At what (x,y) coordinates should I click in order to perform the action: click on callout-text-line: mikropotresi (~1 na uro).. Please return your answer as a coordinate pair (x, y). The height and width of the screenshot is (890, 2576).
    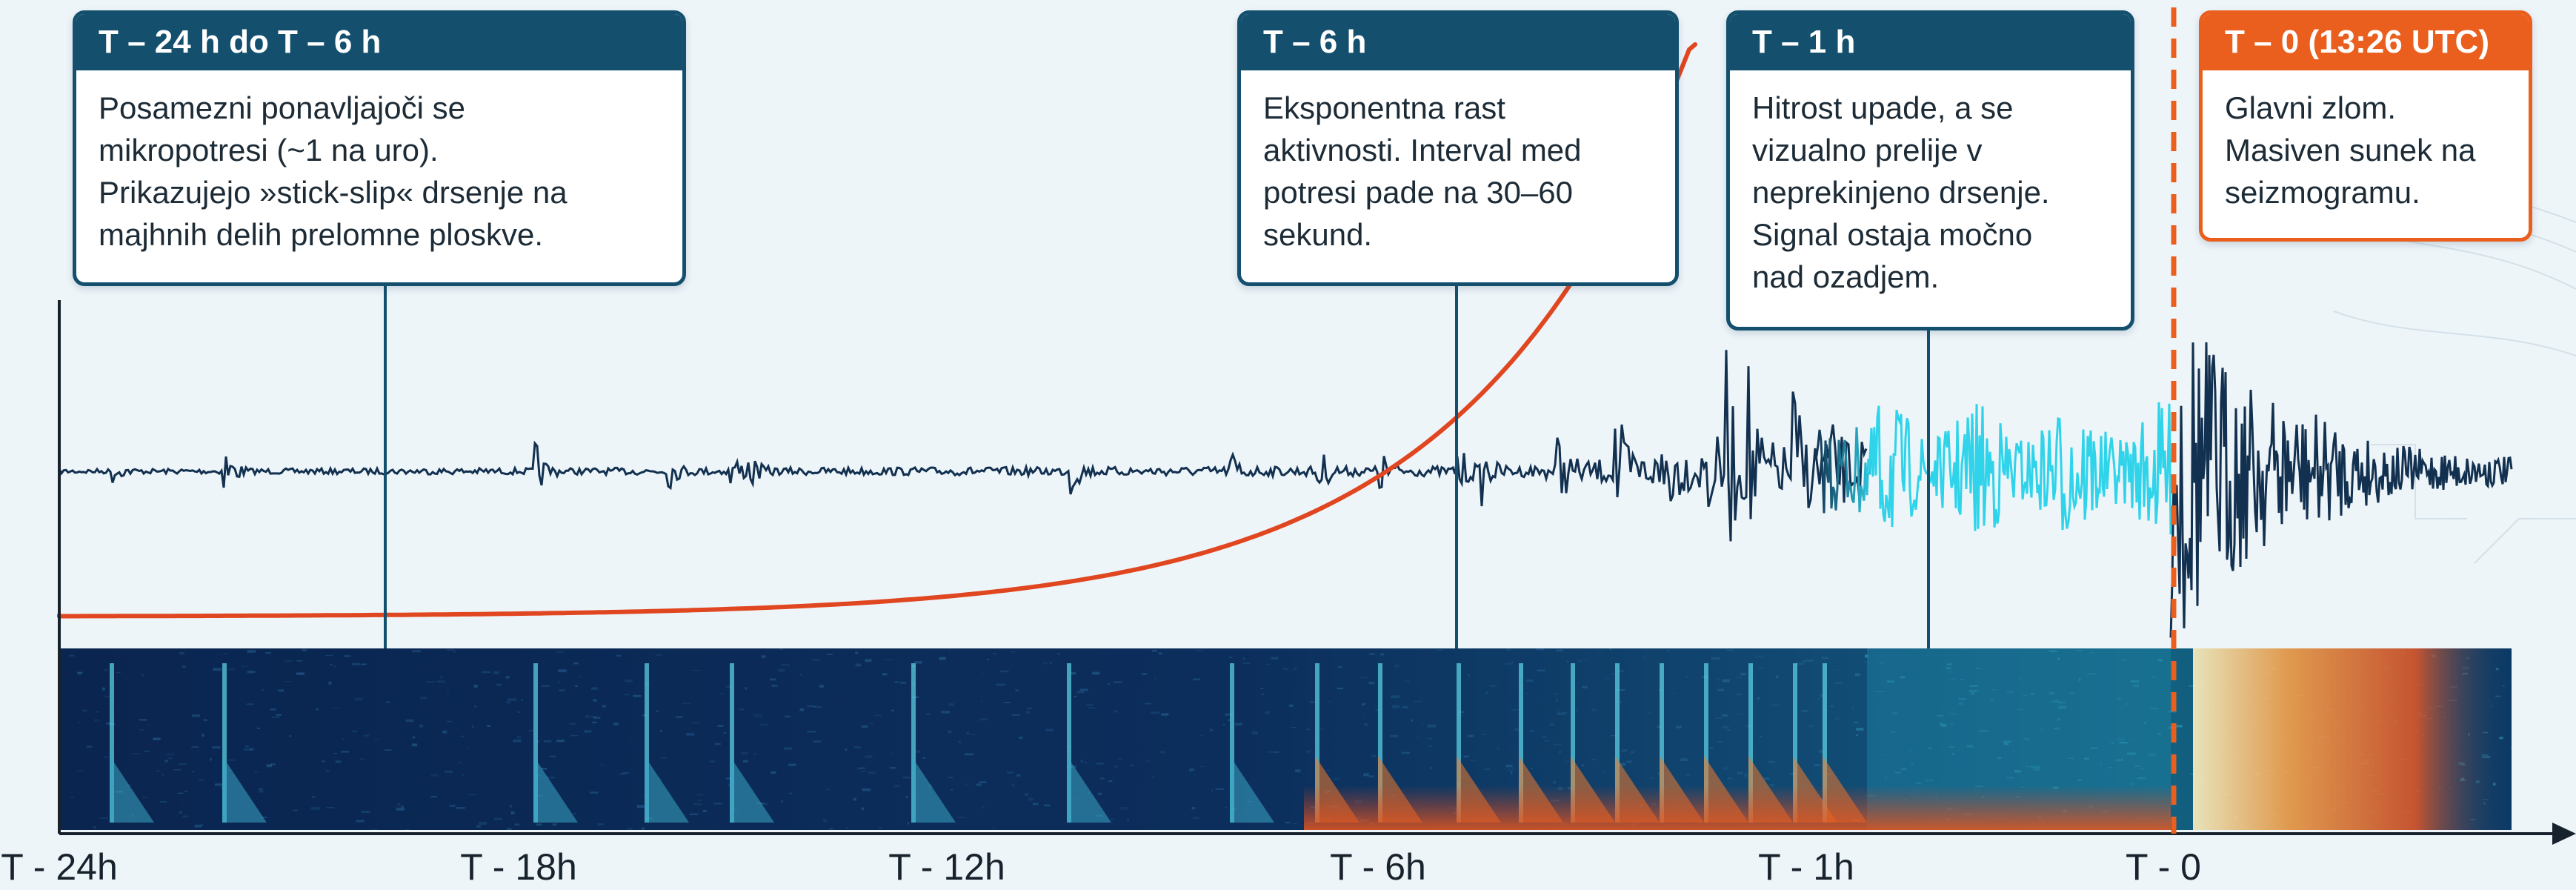
    Looking at the image, I should click on (269, 150).